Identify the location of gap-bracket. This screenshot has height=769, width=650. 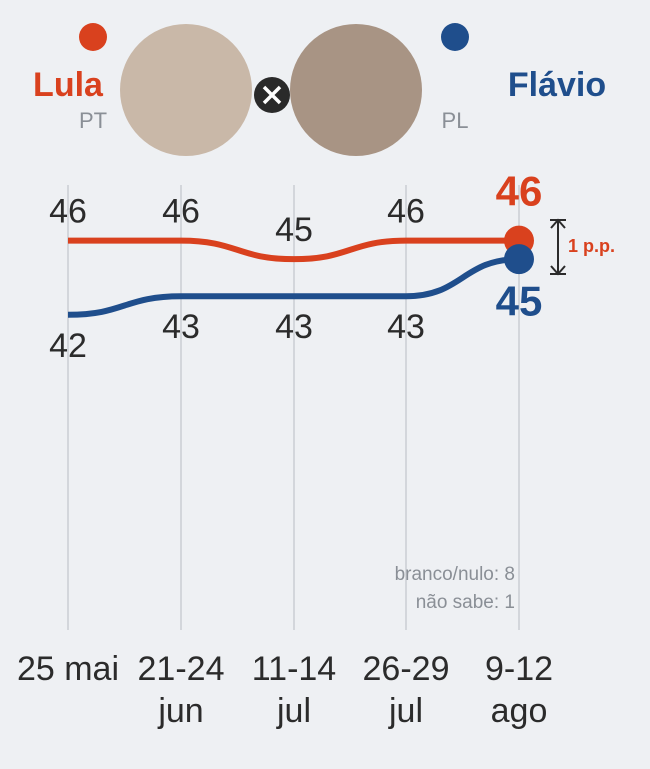
(558, 247).